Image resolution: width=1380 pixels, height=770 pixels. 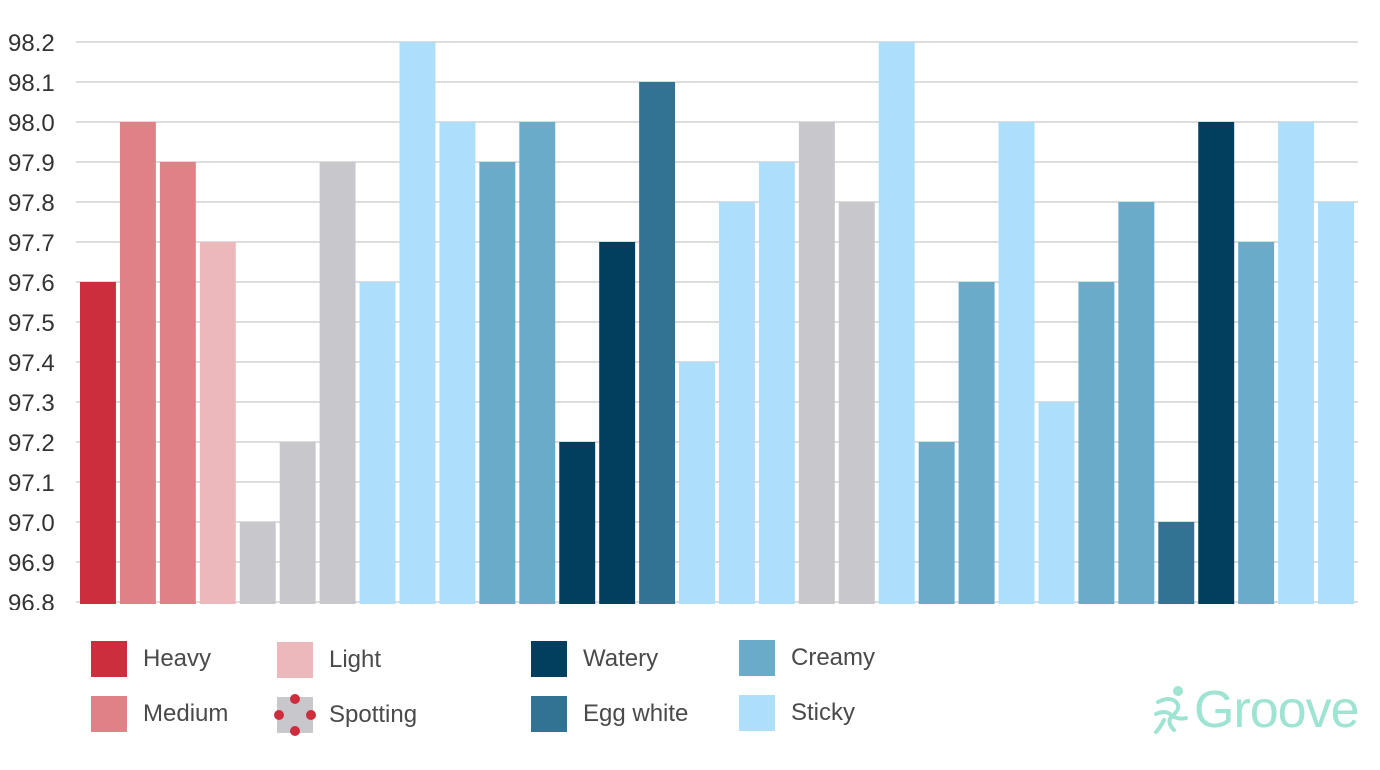 I want to click on legend-item-creamy: Creamy, so click(x=807, y=658).